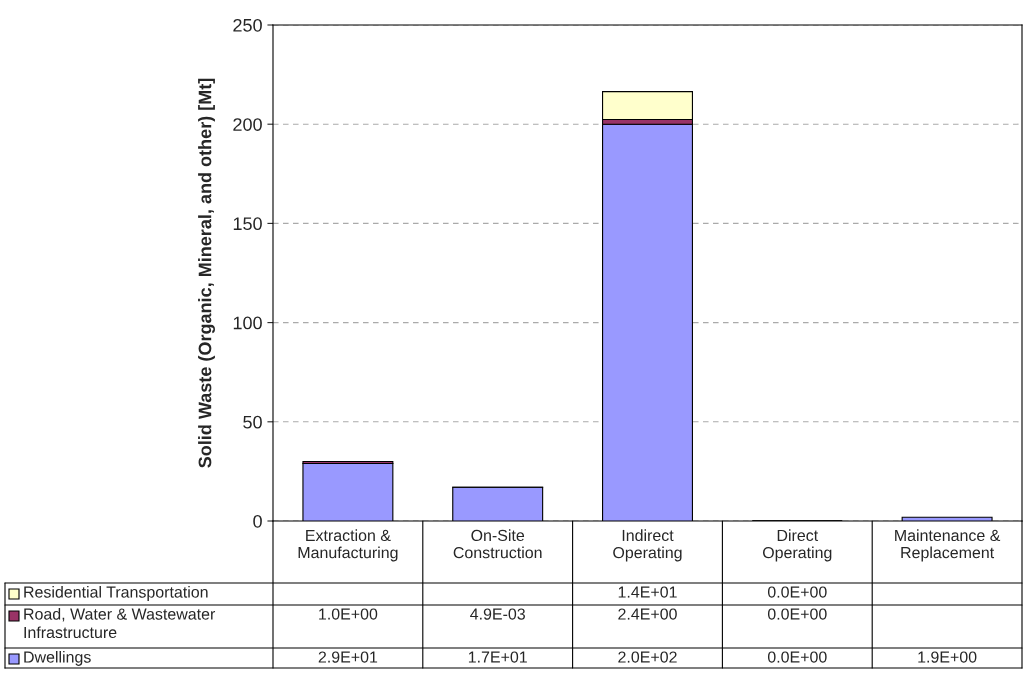  Describe the element at coordinates (797, 545) in the screenshot. I see `x-tick-label: Direct Operating` at that location.